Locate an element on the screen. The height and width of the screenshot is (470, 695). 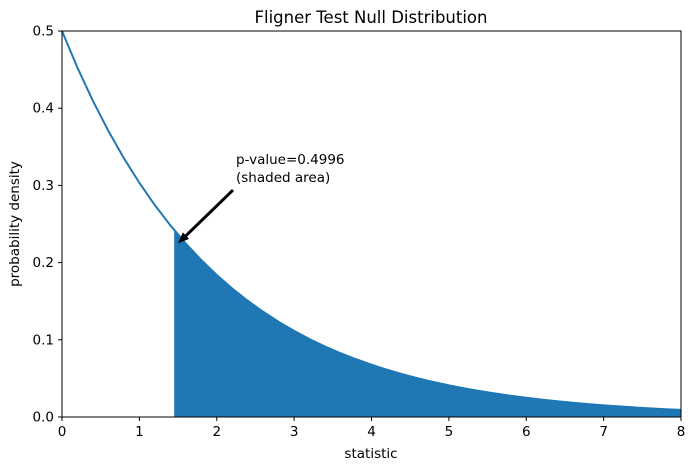
x-tick-label: 6 is located at coordinates (526, 432).